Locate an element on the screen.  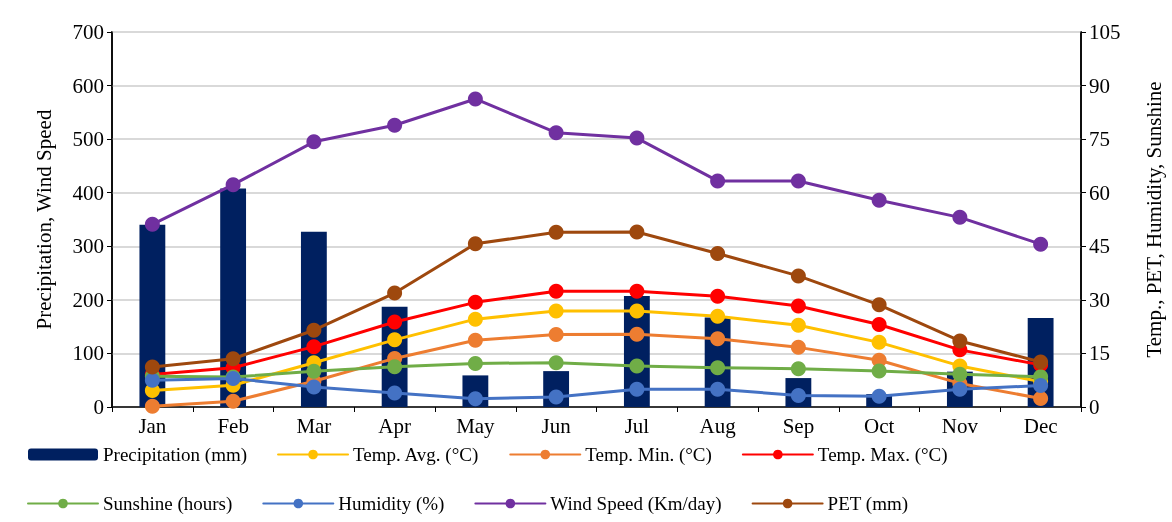
y-tick-label: 400 is located at coordinates (88, 192).